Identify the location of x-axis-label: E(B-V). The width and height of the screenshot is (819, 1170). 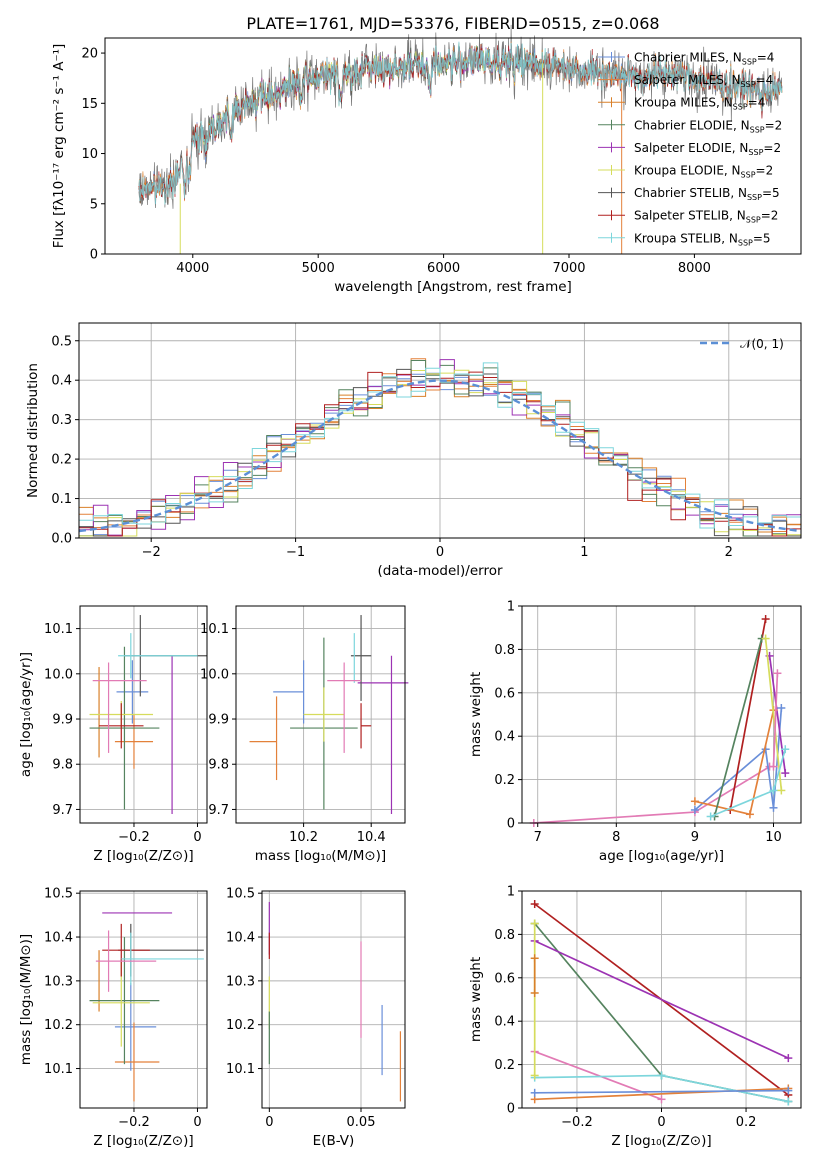
(334, 1141).